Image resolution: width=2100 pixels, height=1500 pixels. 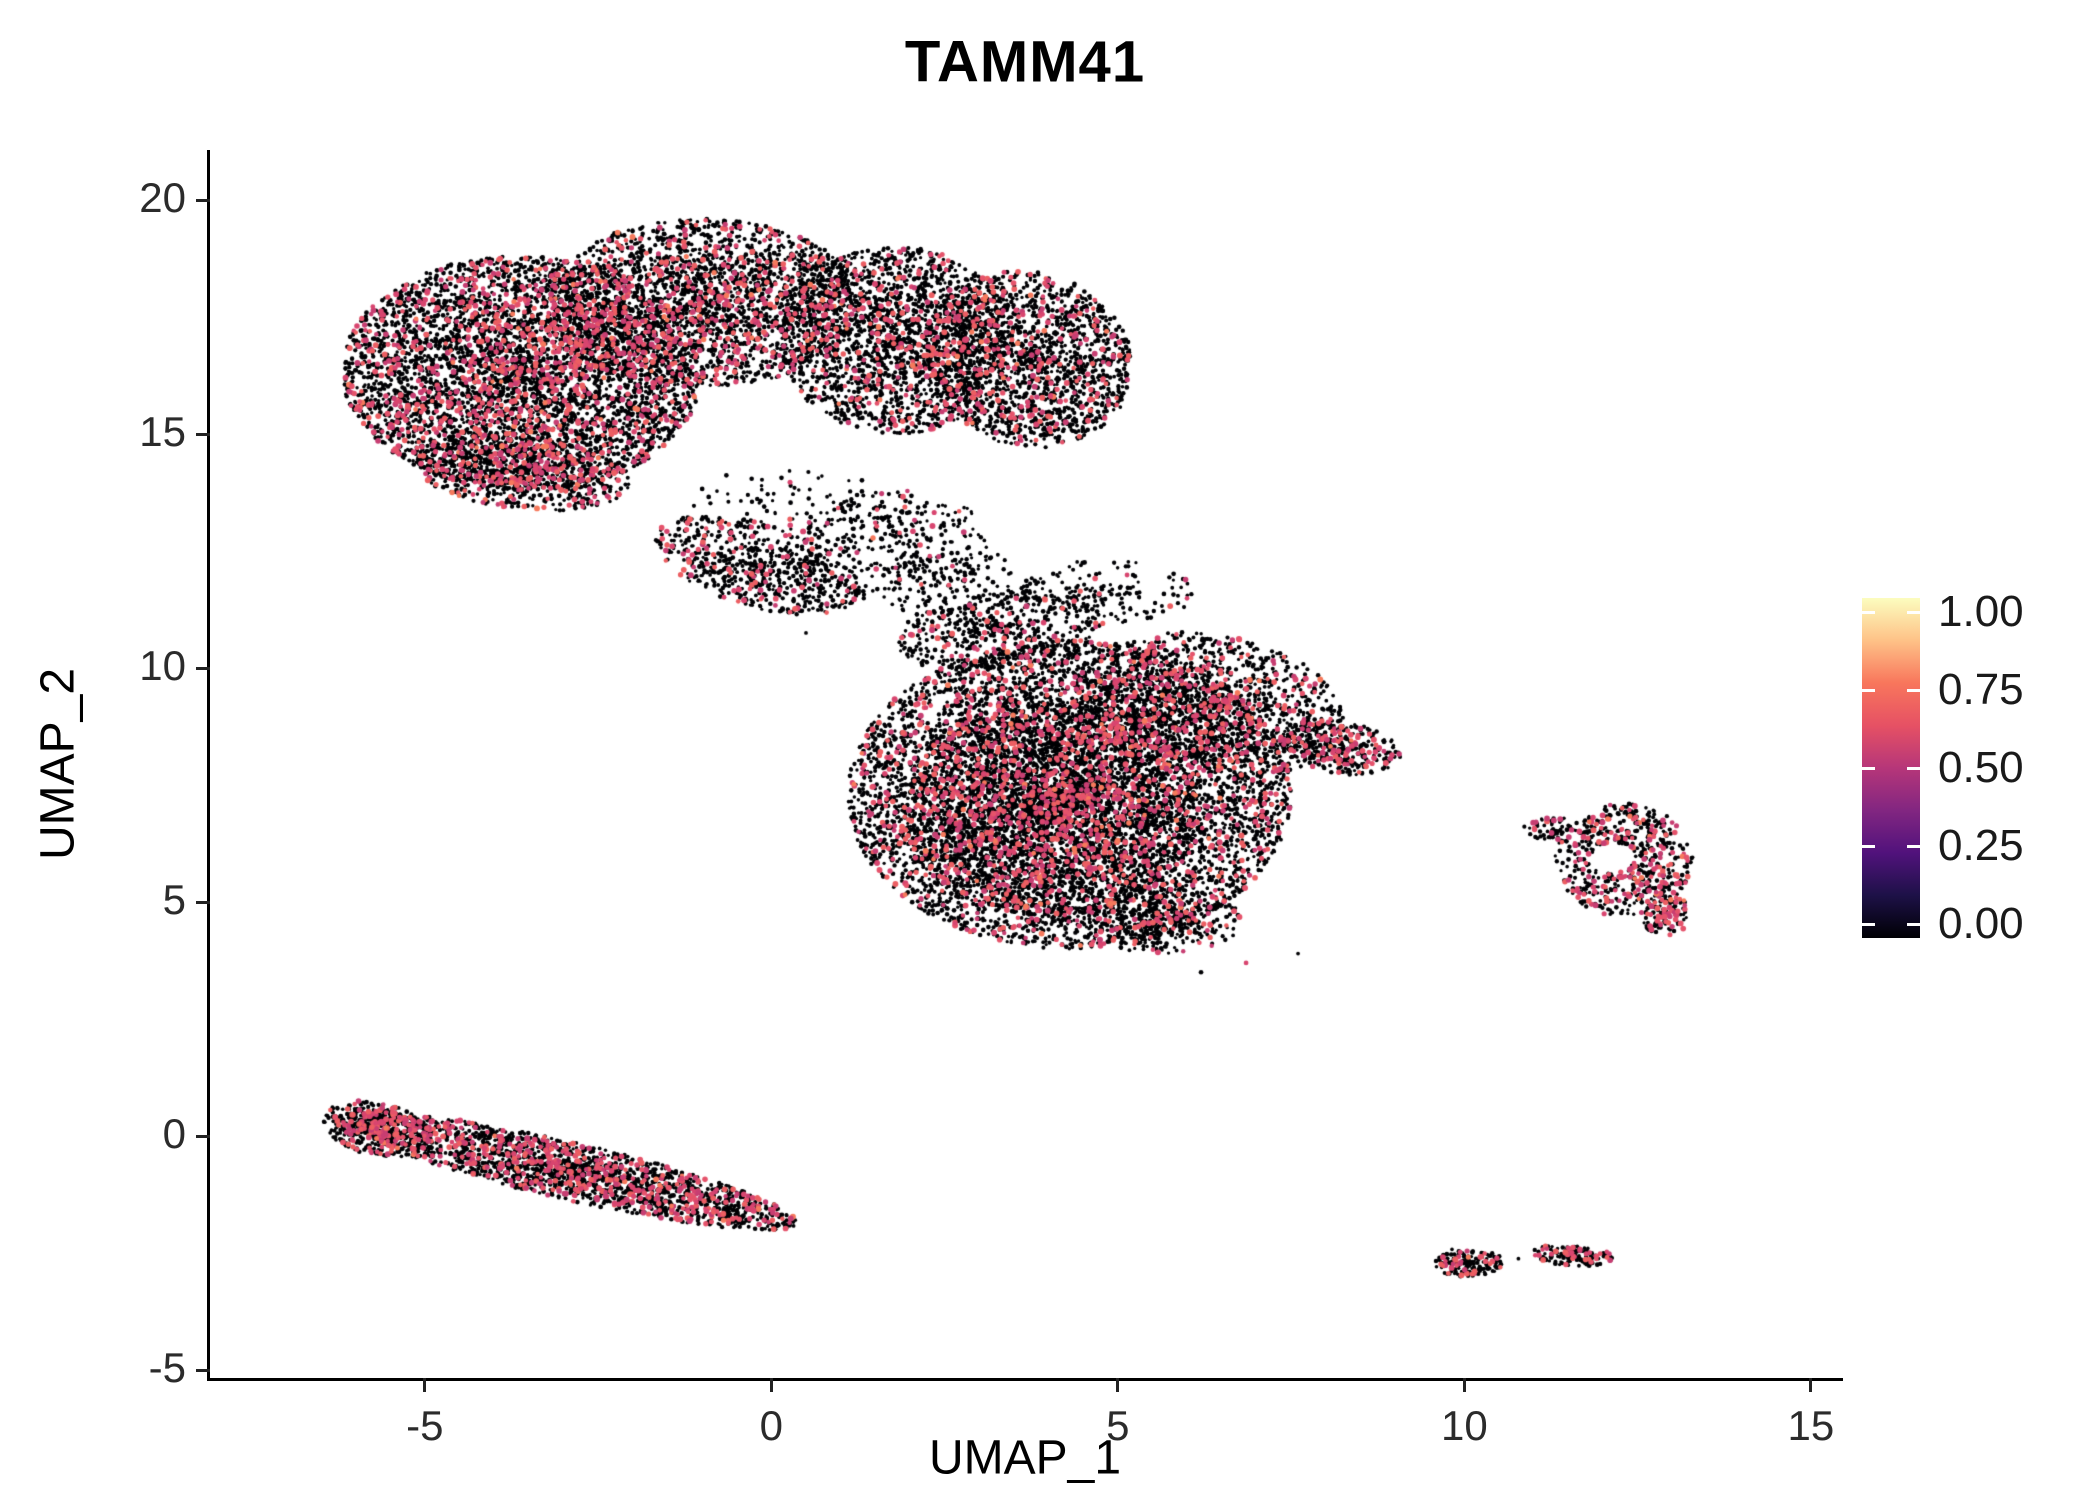 What do you see at coordinates (208, 765) in the screenshot?
I see `y-axis-line` at bounding box center [208, 765].